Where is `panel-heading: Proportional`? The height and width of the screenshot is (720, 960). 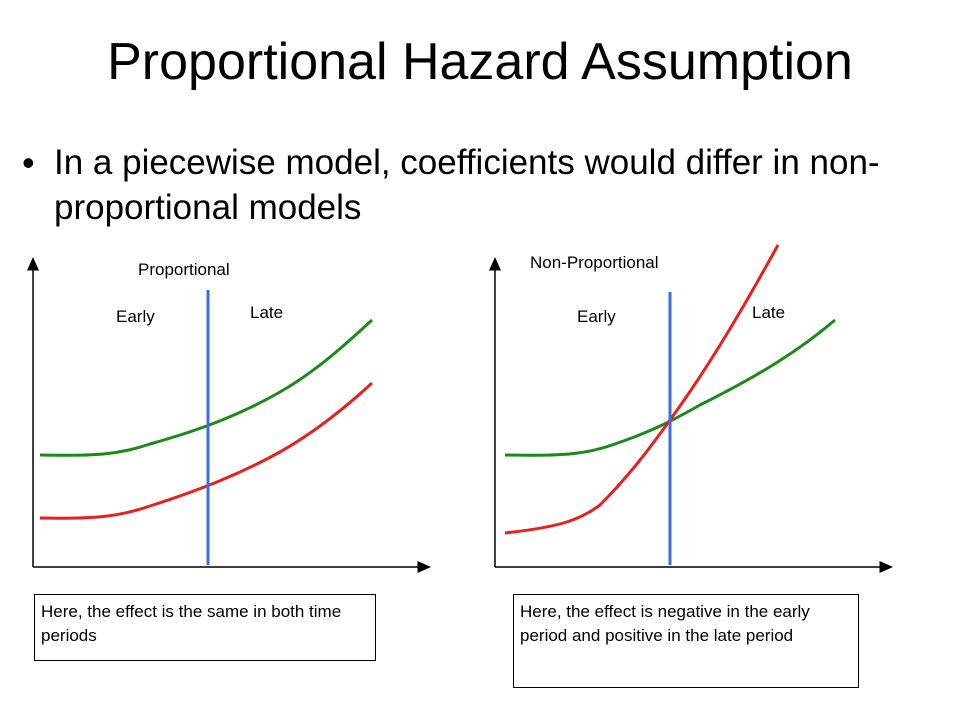
panel-heading: Proportional is located at coordinates (184, 269).